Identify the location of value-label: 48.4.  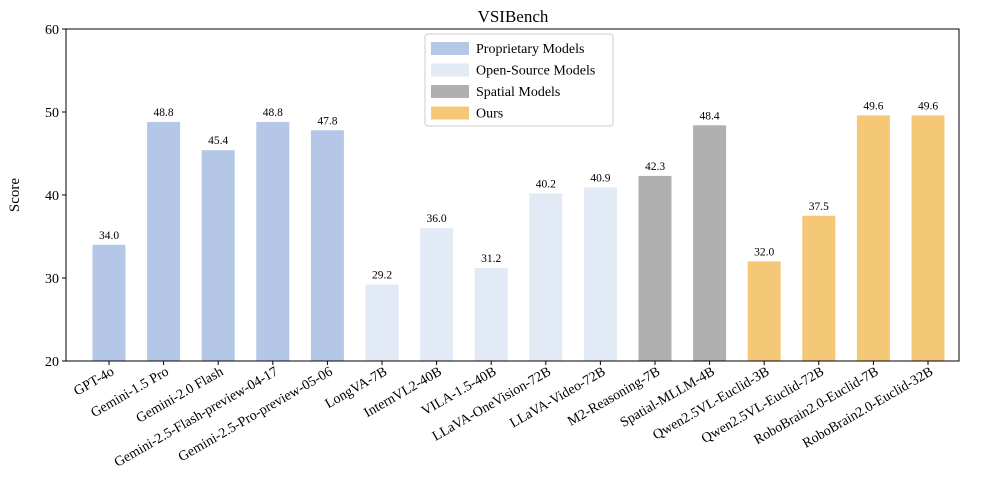
(710, 116).